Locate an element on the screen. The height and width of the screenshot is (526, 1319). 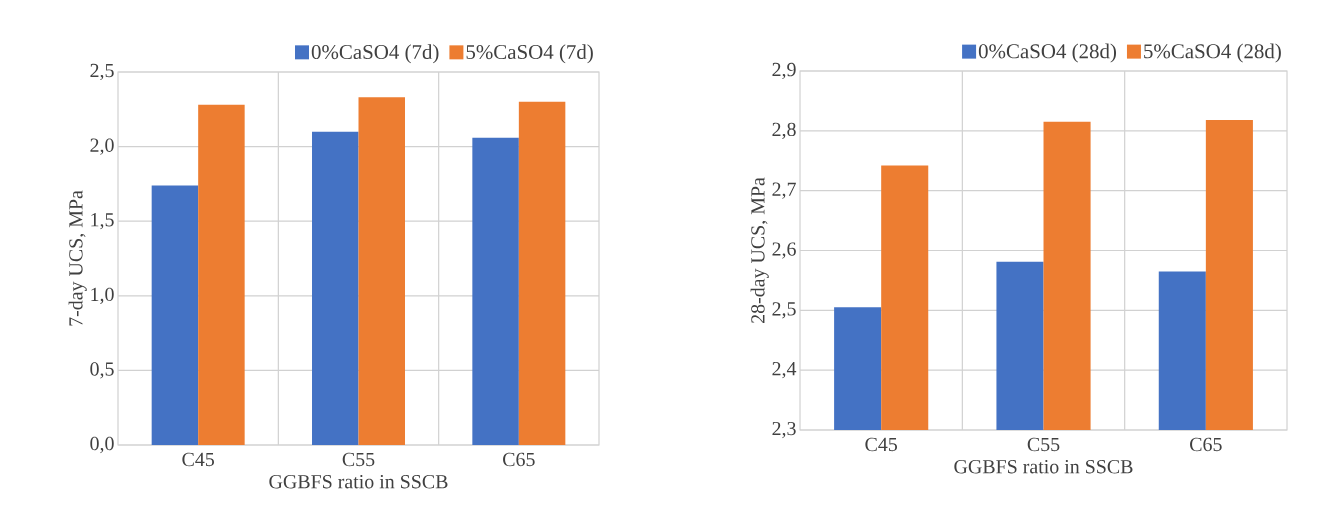
y-tick-label: 2,4 is located at coordinates (784, 370).